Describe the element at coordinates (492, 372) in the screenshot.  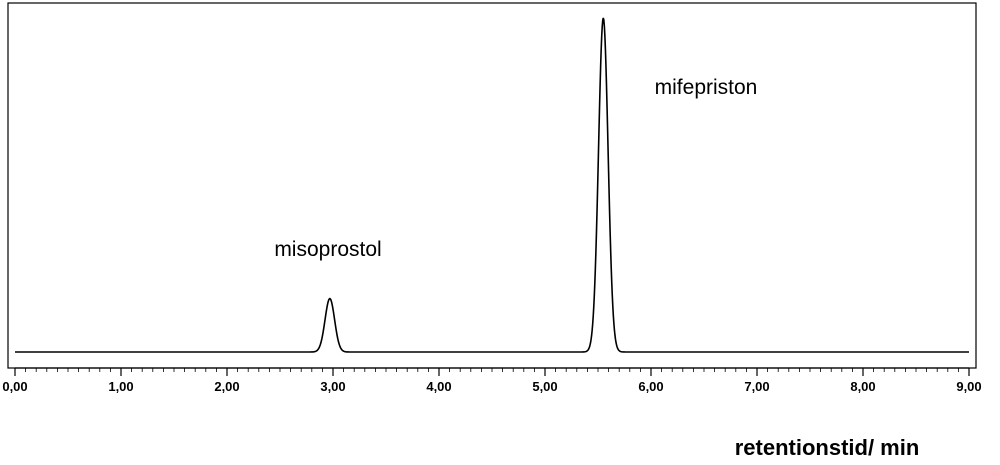
I see `x-axis-ticks` at that location.